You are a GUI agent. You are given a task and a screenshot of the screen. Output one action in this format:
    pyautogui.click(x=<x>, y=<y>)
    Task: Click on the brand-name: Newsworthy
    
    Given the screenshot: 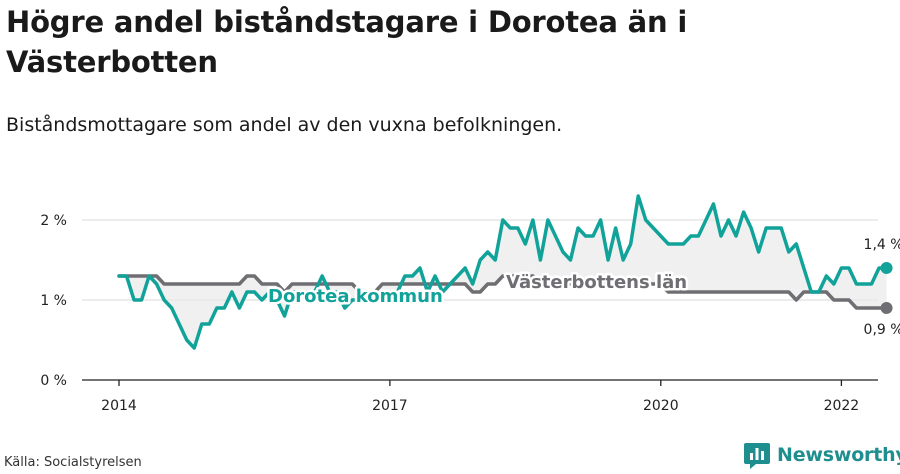 What is the action you would take?
    pyautogui.click(x=838, y=455)
    